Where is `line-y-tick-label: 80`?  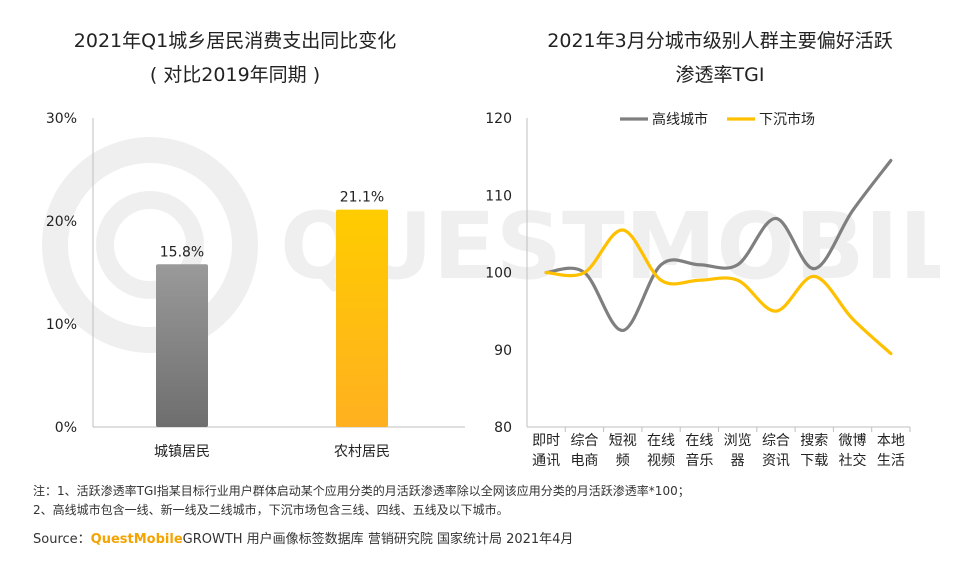 line-y-tick-label: 80 is located at coordinates (503, 428).